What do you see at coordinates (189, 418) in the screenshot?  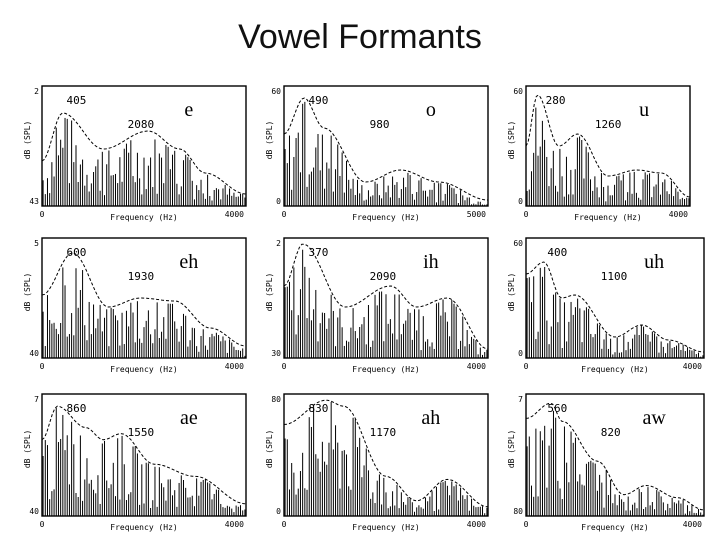 I see `vowel-label: ae` at bounding box center [189, 418].